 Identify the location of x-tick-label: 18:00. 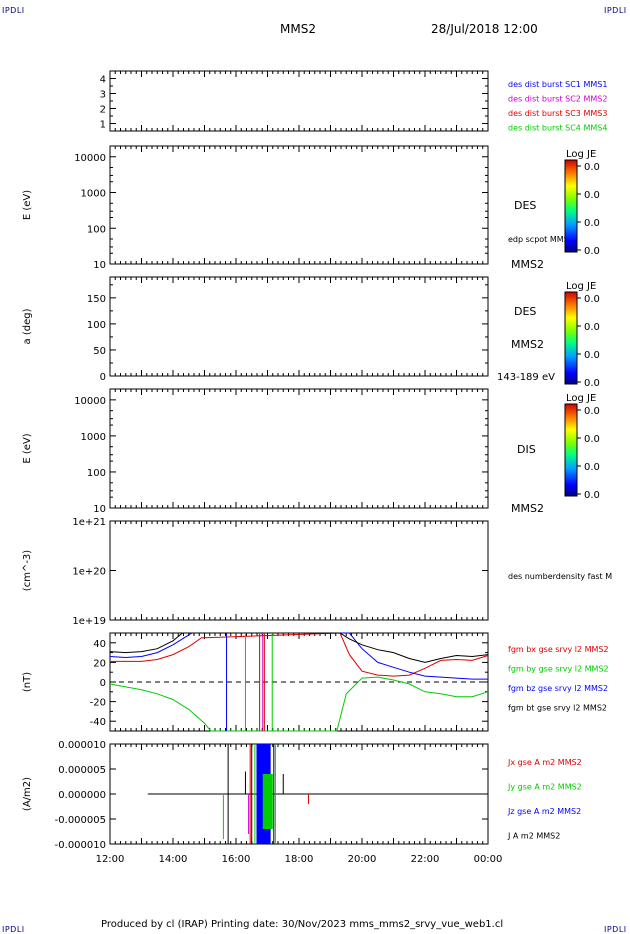
(299, 859).